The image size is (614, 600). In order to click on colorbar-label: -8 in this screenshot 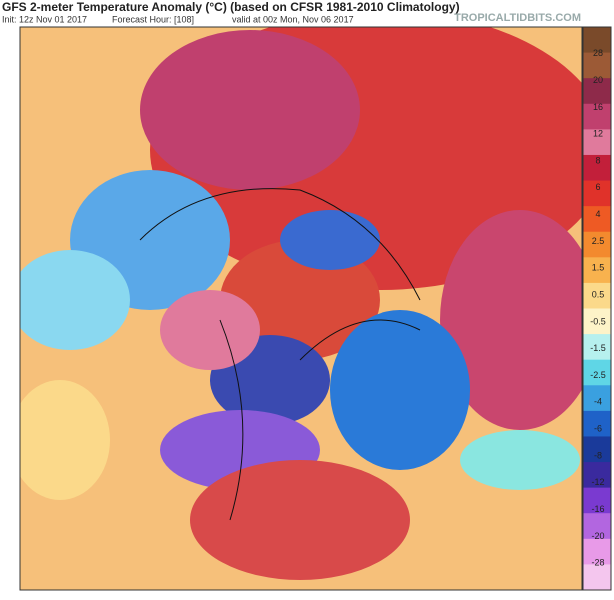, I will do `click(598, 455)`.